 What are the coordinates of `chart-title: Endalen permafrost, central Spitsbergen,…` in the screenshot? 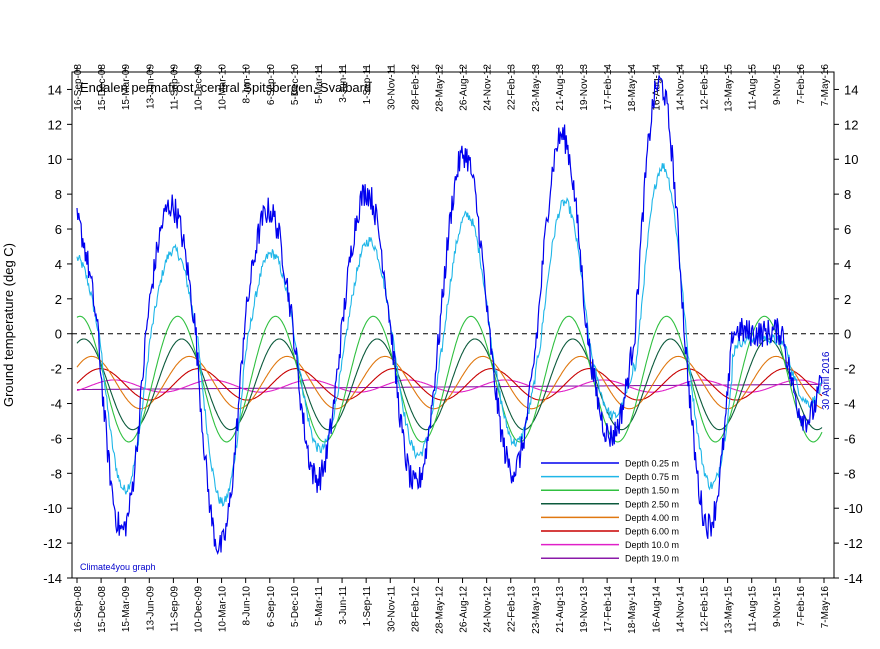 It's located at (225, 87).